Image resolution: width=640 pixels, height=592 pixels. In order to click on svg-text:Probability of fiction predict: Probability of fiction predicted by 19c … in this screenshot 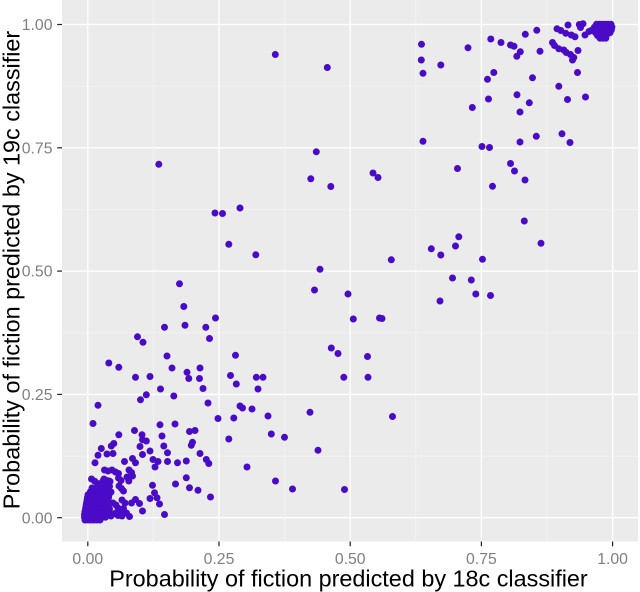, I will do `click(12, 270)`.